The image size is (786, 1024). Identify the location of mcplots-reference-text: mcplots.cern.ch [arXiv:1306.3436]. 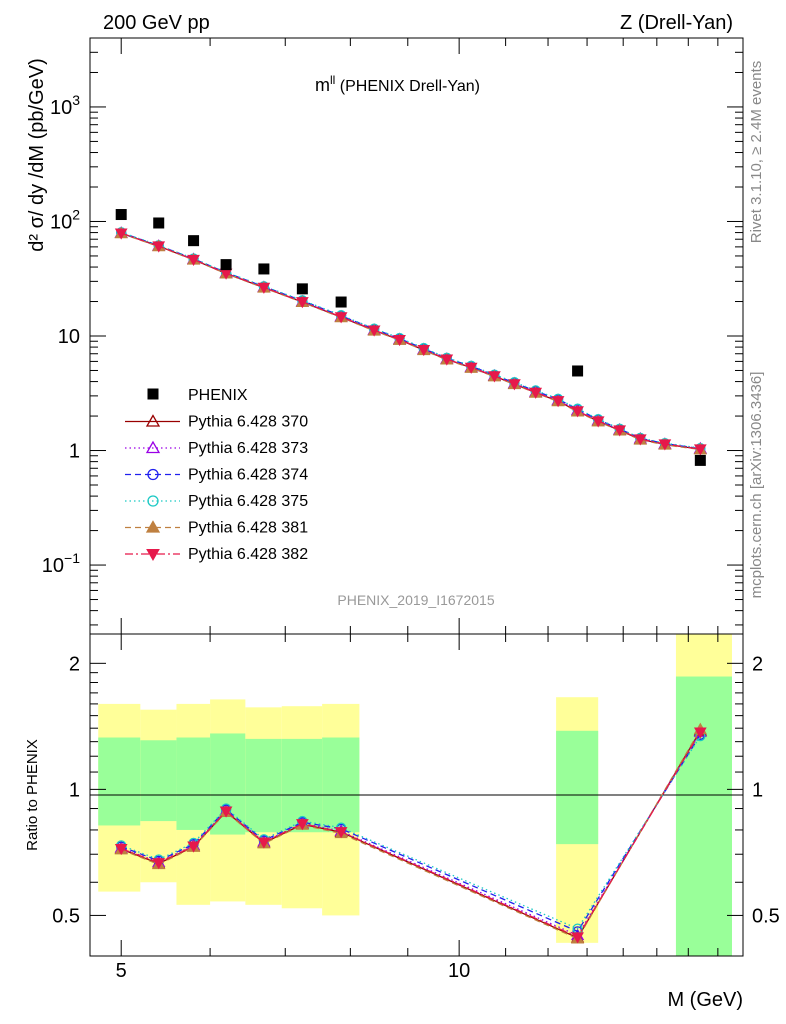
(756, 485).